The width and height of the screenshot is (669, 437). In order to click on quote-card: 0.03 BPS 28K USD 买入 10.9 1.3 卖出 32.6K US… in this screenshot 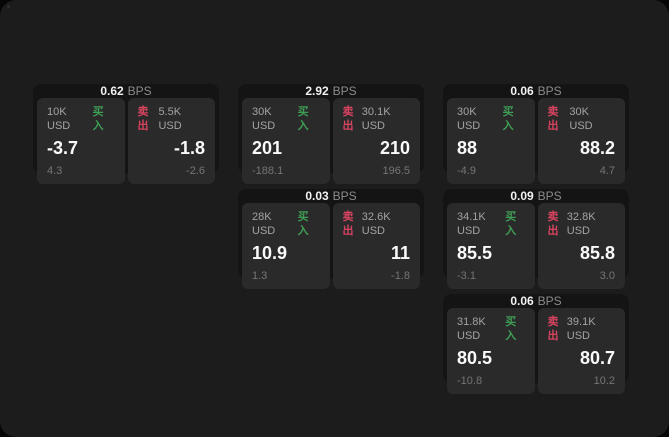, I will do `click(331, 239)`.